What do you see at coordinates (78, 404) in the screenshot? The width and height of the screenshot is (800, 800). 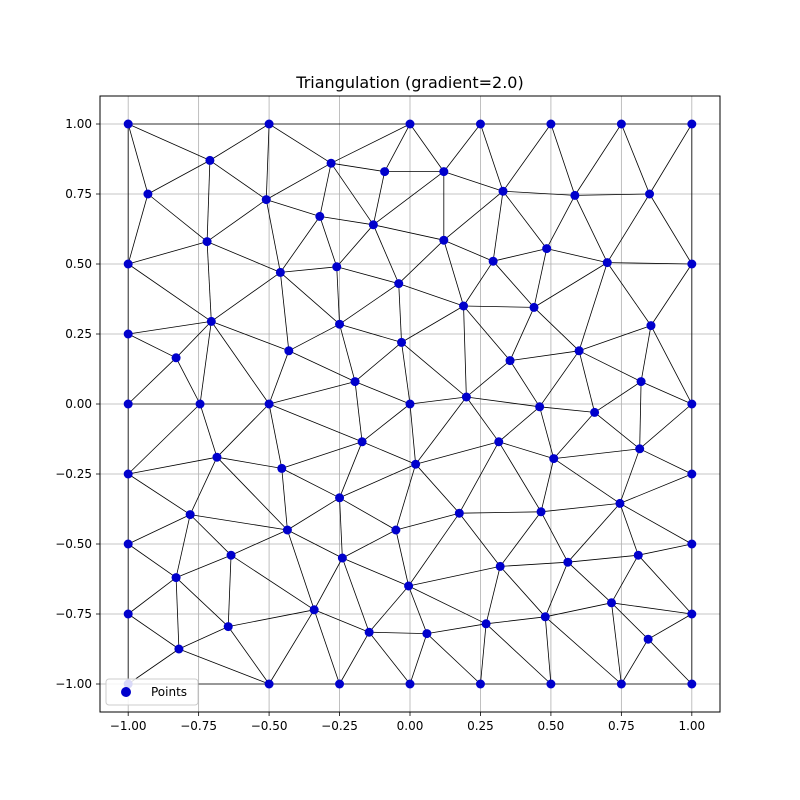 I see `y-tick-label: 0.00` at bounding box center [78, 404].